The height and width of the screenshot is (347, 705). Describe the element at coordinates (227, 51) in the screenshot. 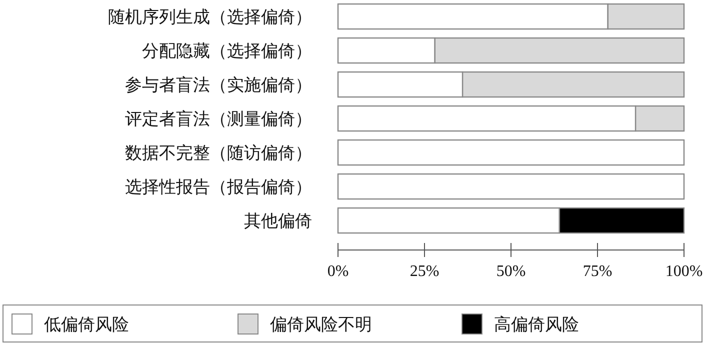

I see `y-tick-label: 分配隐藏（选择偏倚）` at that location.